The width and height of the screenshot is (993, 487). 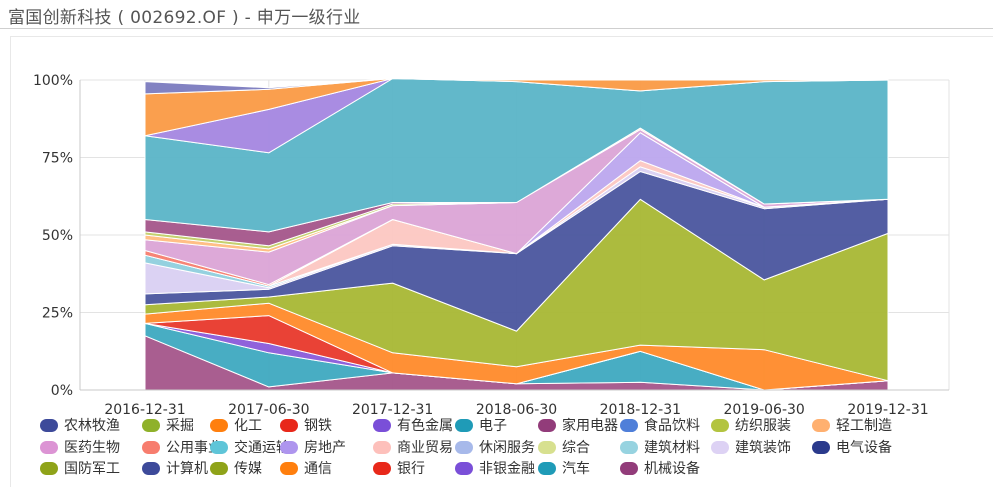 I want to click on legend-item: 建筑装饰, so click(x=751, y=447).